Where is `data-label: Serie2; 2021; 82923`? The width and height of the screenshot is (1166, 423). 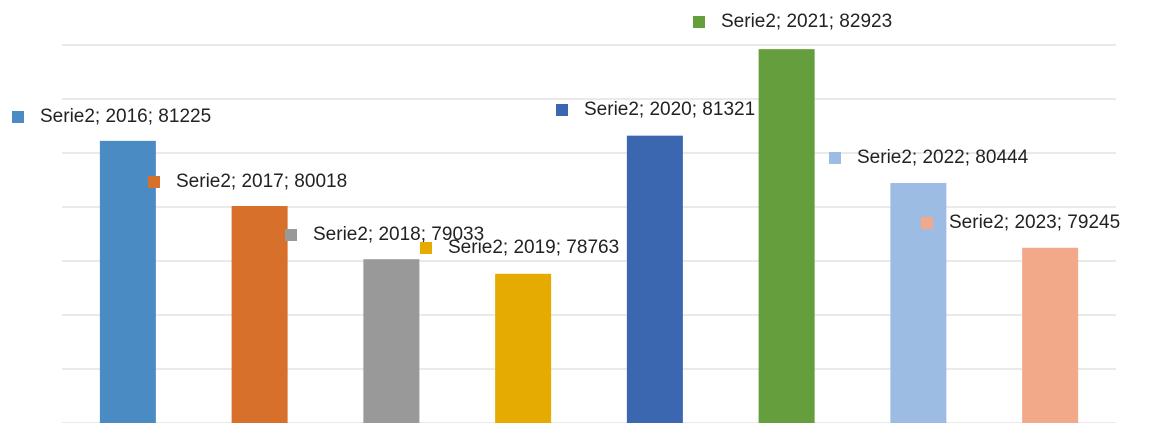 data-label: Serie2; 2021; 82923 is located at coordinates (806, 21).